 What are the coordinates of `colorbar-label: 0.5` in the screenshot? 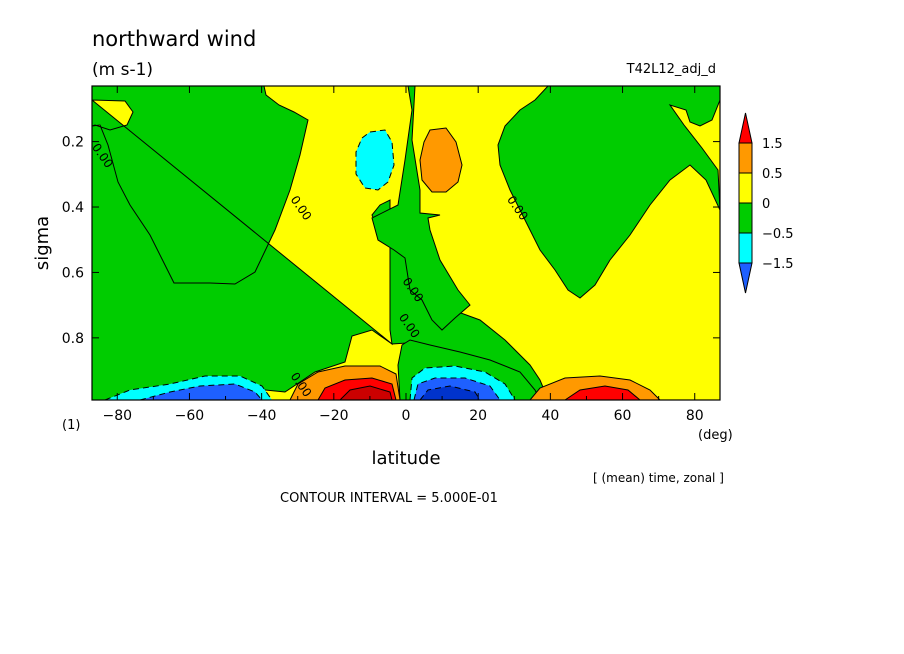 It's located at (772, 174).